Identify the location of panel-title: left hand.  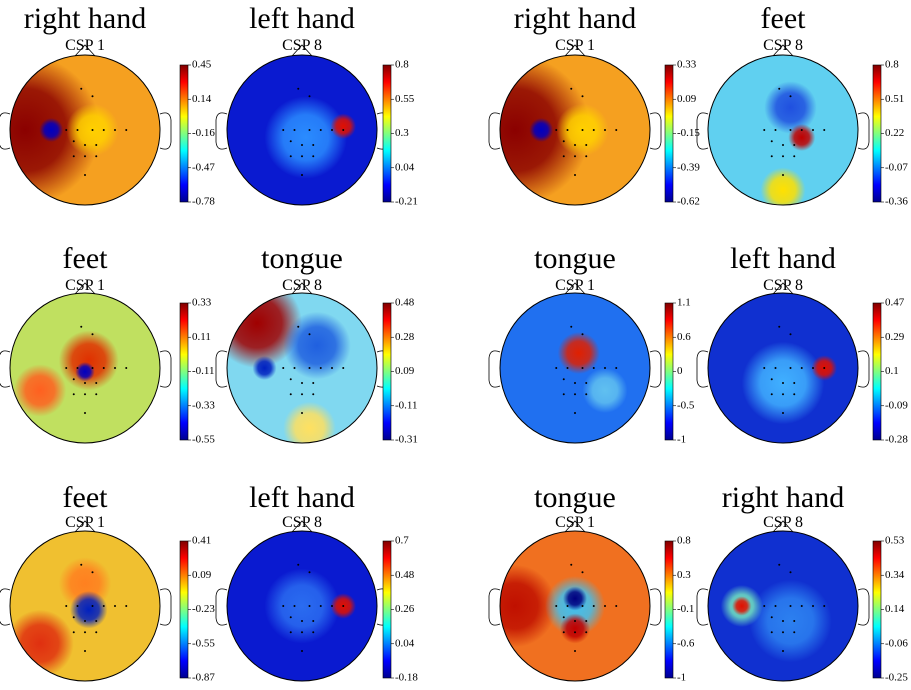
(783, 258).